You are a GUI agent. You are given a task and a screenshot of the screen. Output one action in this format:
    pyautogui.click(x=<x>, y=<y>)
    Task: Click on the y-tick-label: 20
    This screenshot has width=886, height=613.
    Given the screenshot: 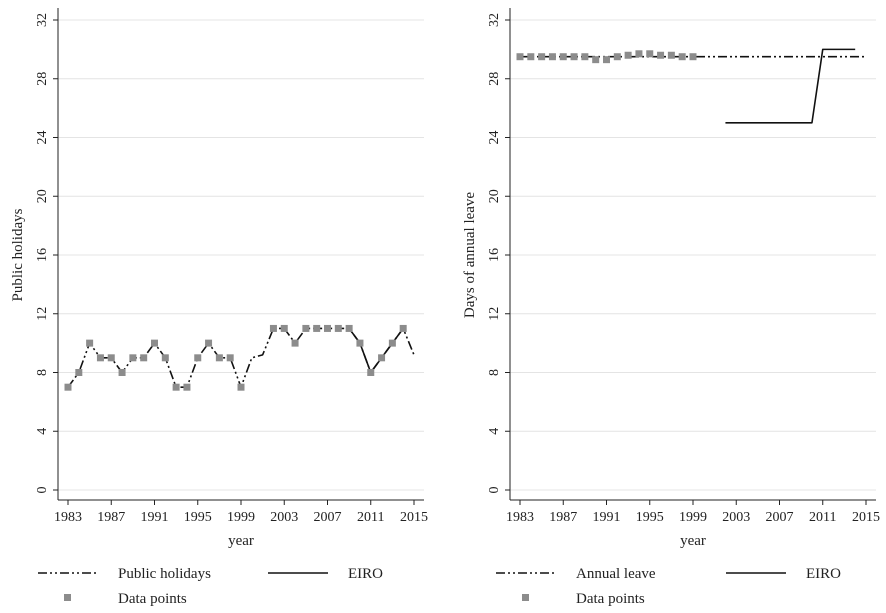 What is the action you would take?
    pyautogui.click(x=494, y=196)
    